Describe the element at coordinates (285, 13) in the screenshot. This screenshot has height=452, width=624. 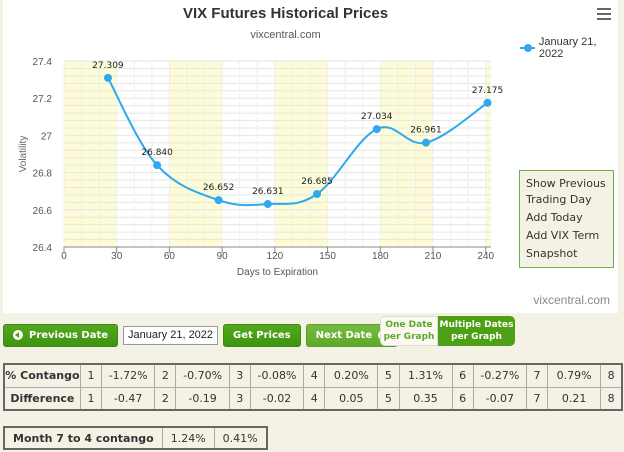
I see `chart-title: VIX Futures Historical Prices` at that location.